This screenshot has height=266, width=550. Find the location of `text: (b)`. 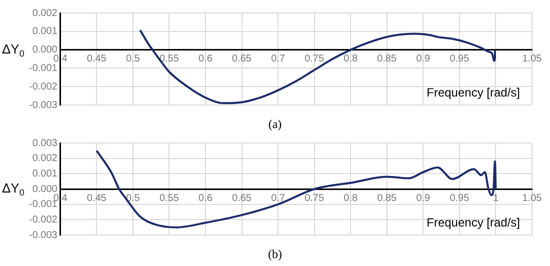

text: (b) is located at coordinates (275, 254).